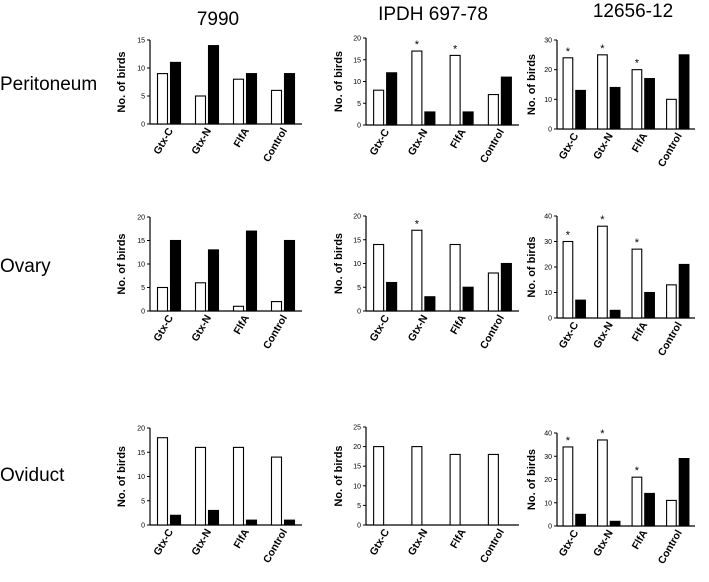  I want to click on column-title-7990: 7990, so click(218, 19).